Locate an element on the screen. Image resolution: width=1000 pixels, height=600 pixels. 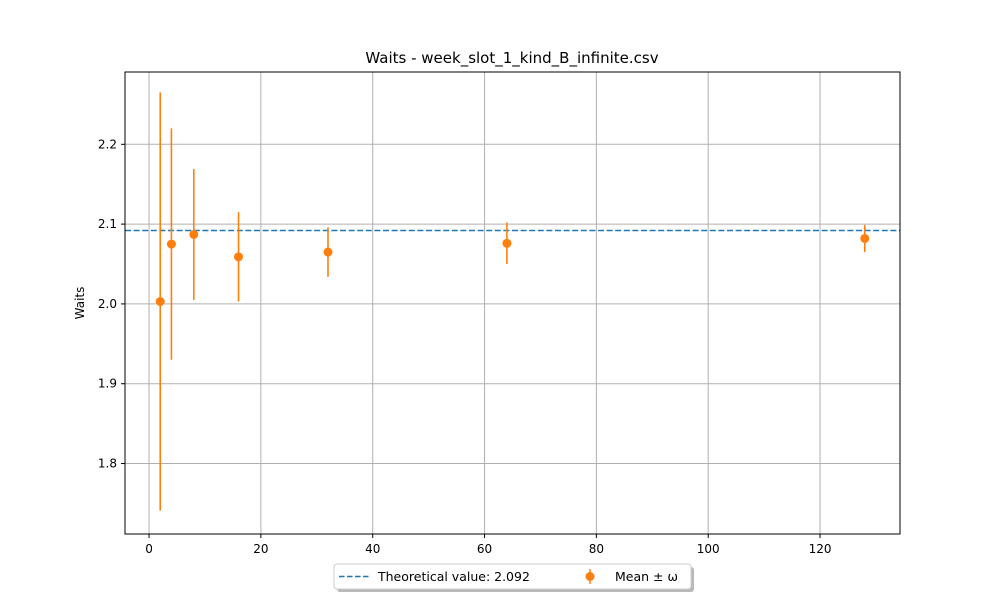
y-tick-label: 2.1 is located at coordinates (107, 224).